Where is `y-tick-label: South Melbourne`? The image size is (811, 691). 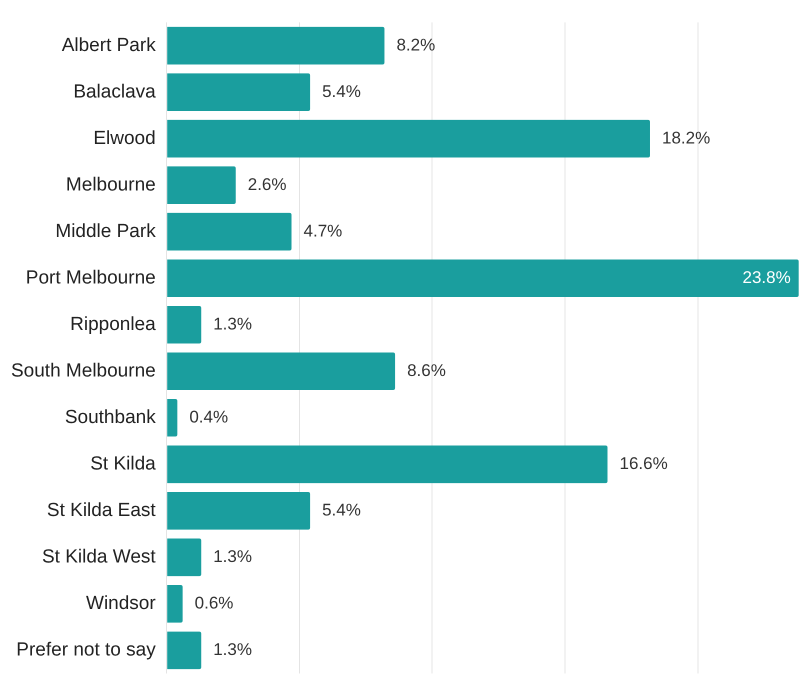 y-tick-label: South Melbourne is located at coordinates (83, 371).